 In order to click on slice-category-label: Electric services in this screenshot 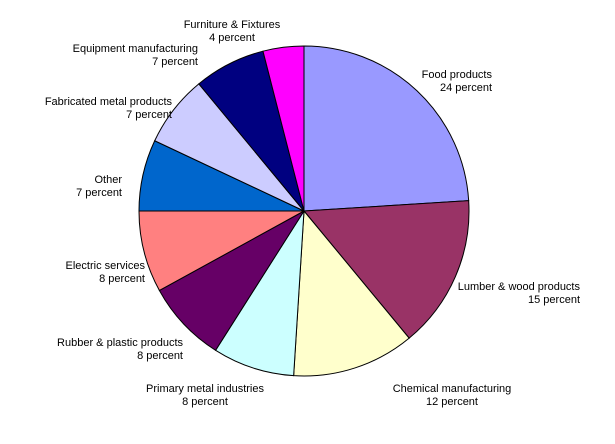, I will do `click(106, 266)`.